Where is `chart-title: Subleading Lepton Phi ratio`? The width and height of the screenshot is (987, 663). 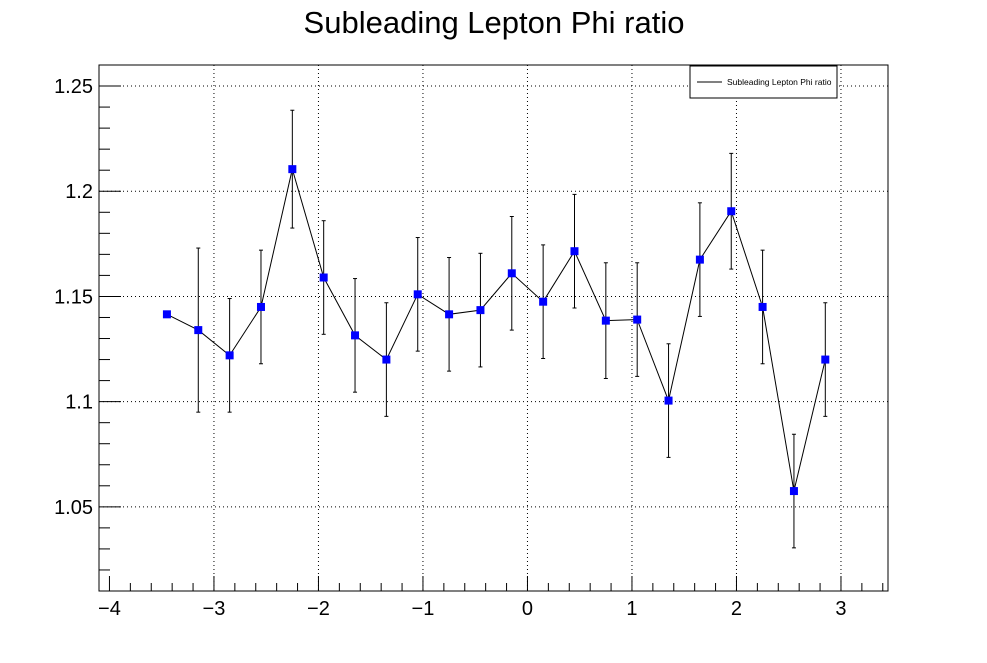 chart-title: Subleading Lepton Phi ratio is located at coordinates (494, 22).